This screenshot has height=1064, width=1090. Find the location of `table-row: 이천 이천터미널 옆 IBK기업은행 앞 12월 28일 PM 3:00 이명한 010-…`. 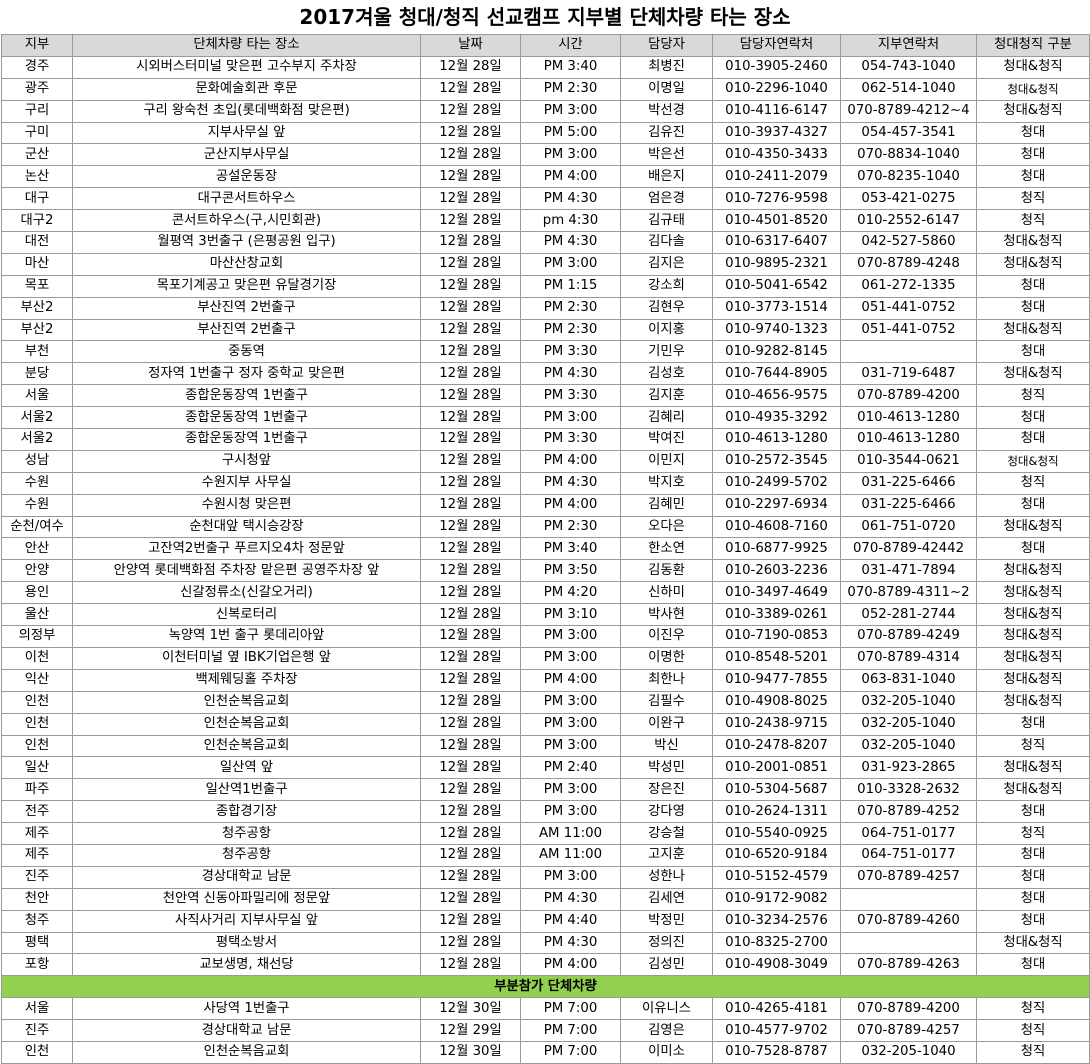

table-row: 이천 이천터미널 옆 IBK기업은행 앞 12월 28일 PM 3:00 이명한 010-… is located at coordinates (545, 658).